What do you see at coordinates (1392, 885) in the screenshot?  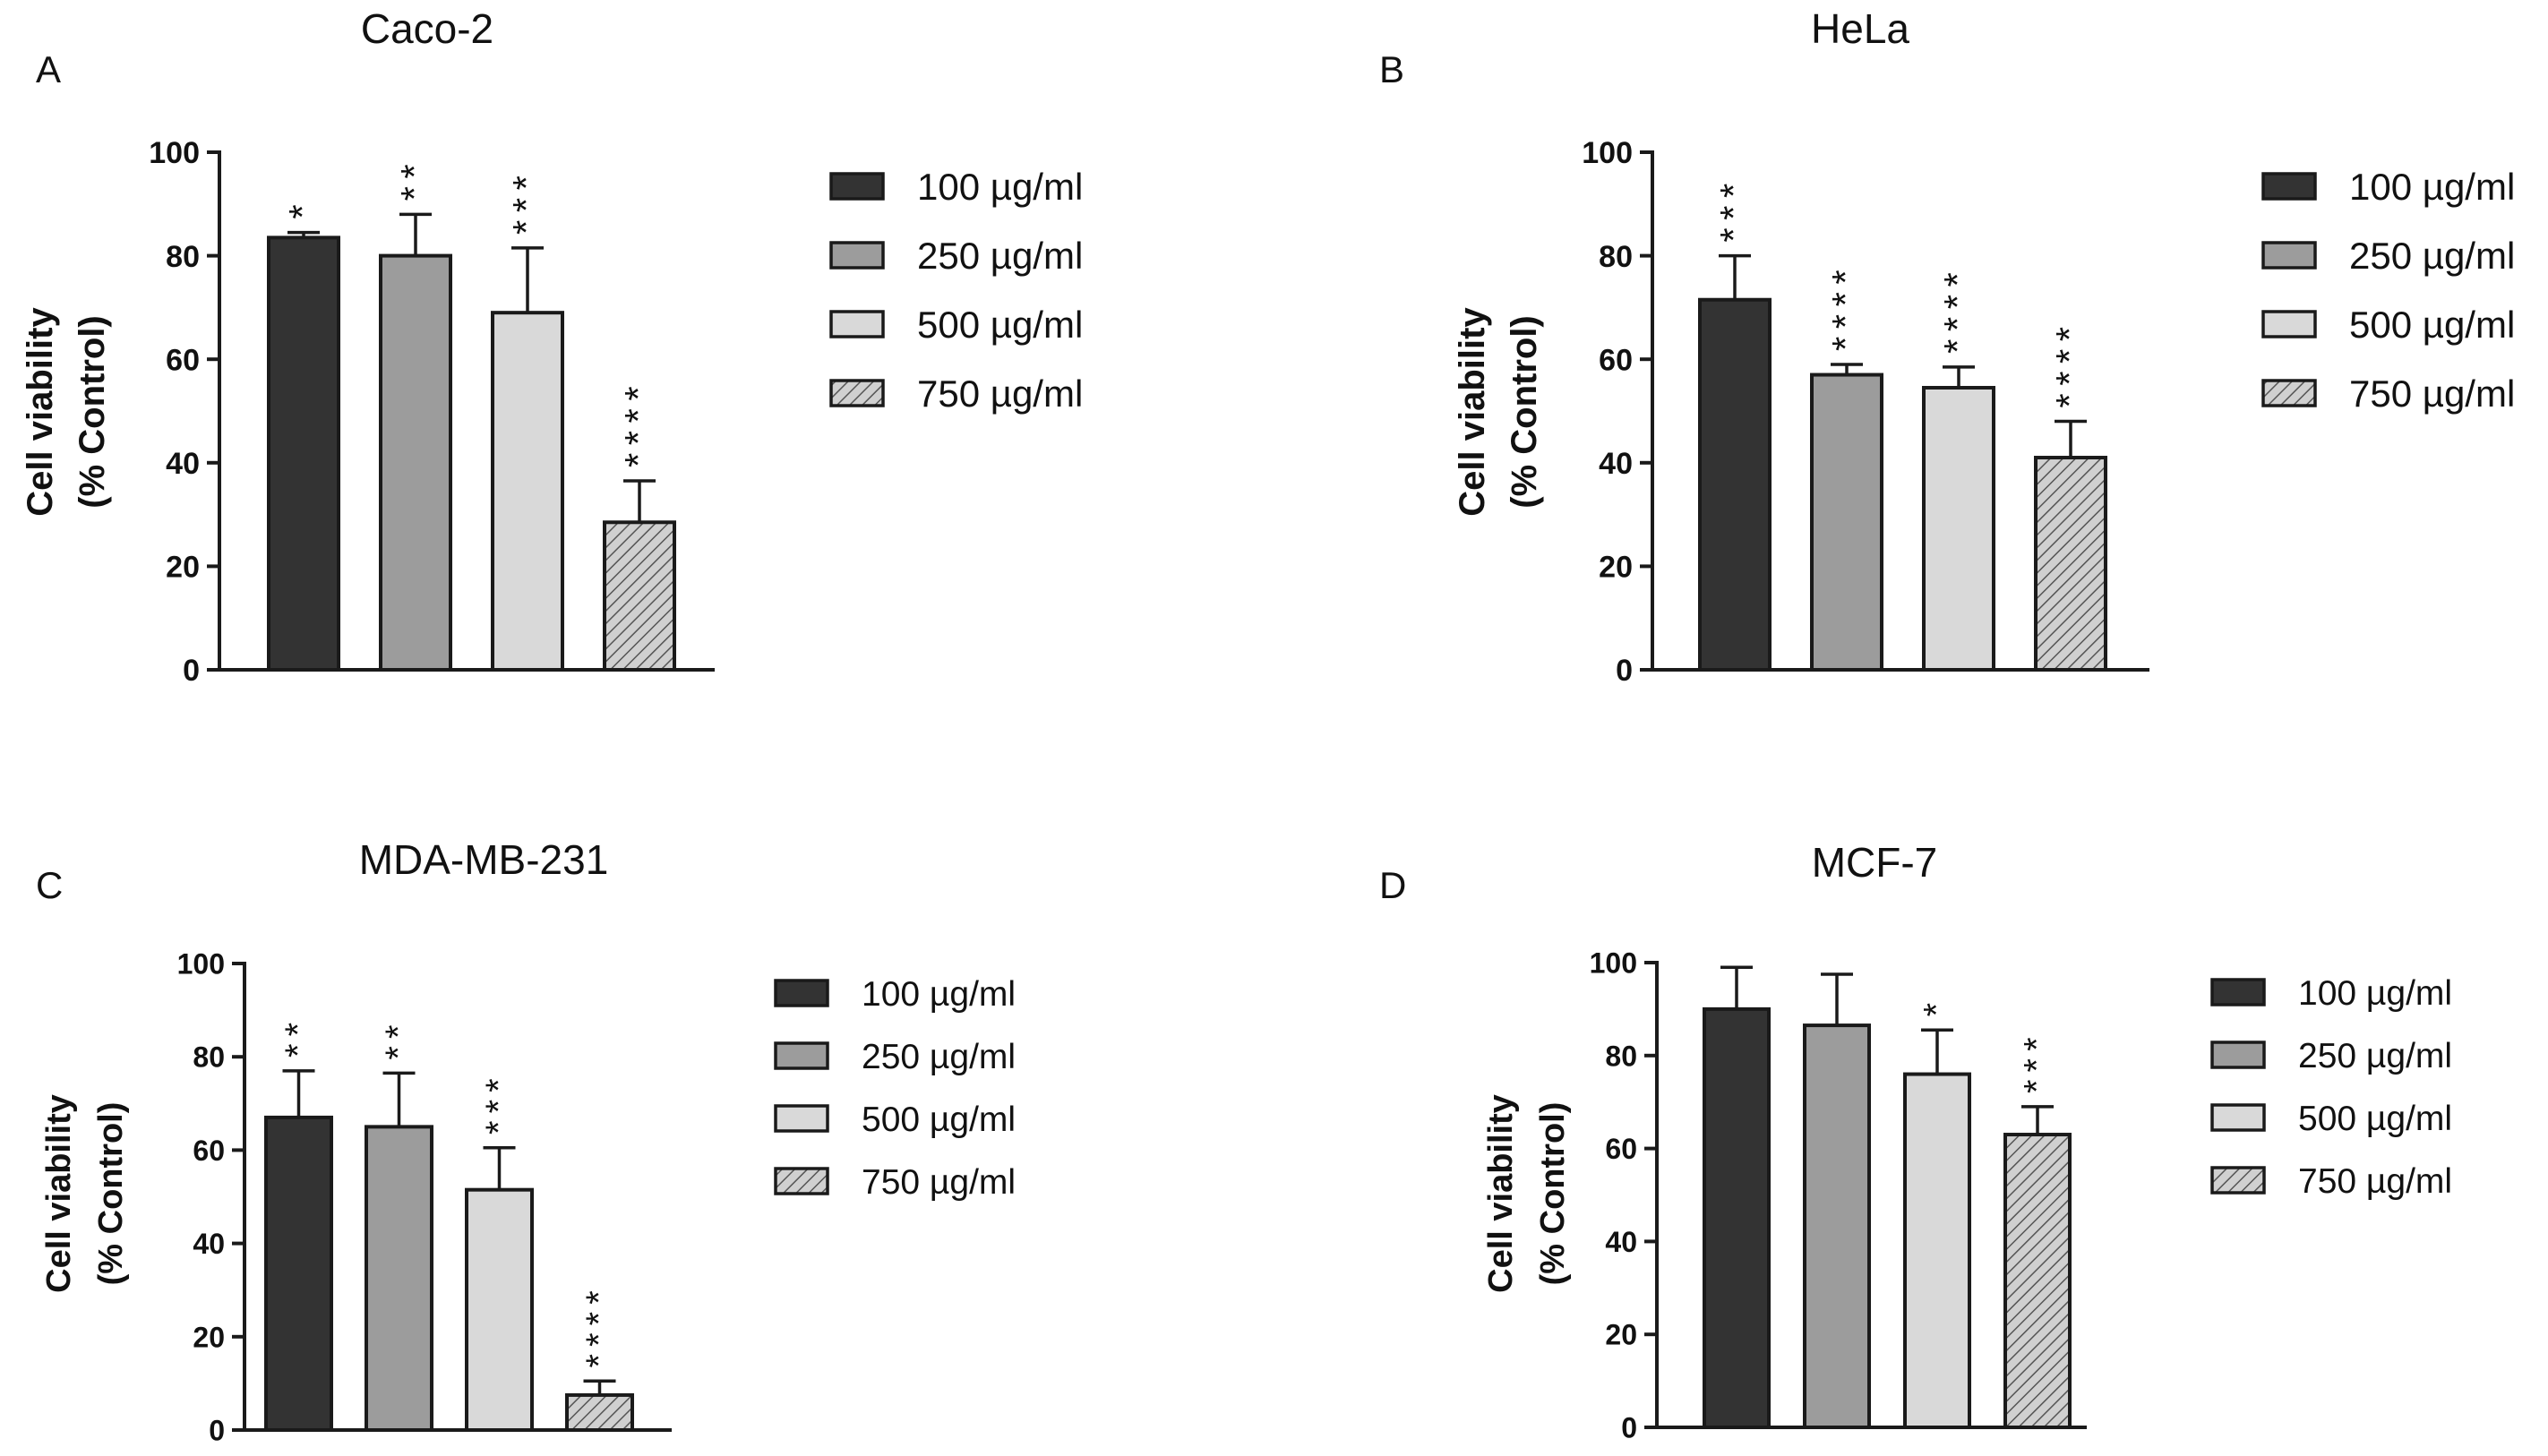 I see `panel-letter: D` at bounding box center [1392, 885].